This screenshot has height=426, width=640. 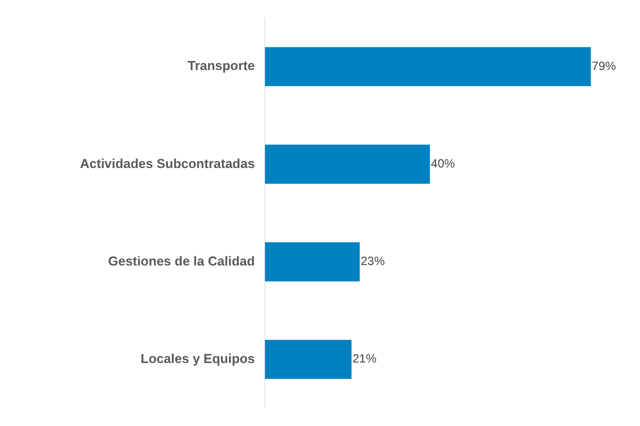 I want to click on y-tick-label: Transporte, so click(x=221, y=66).